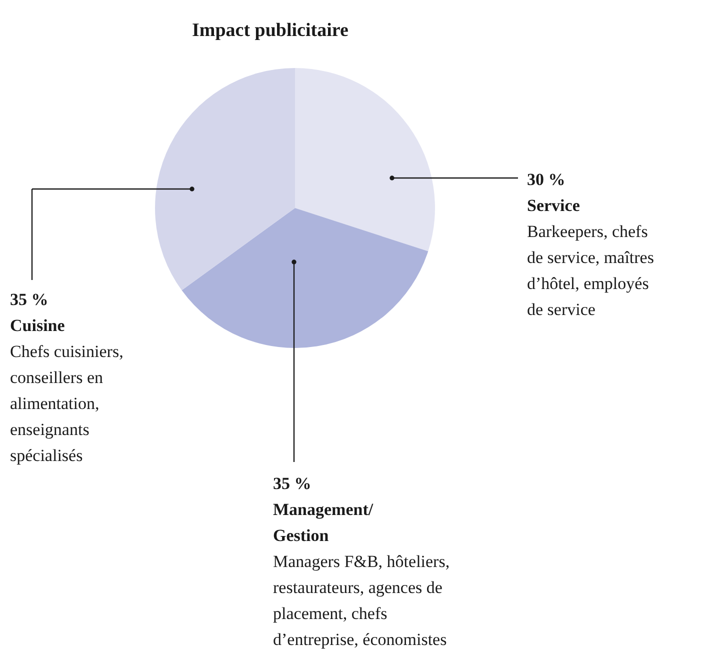 Image resolution: width=722 pixels, height=656 pixels. Describe the element at coordinates (361, 600) in the screenshot. I see `text: Managers F&B, hôteliers, restaurateurs, agences de placement, chefs d’entreprise, économistes` at that location.